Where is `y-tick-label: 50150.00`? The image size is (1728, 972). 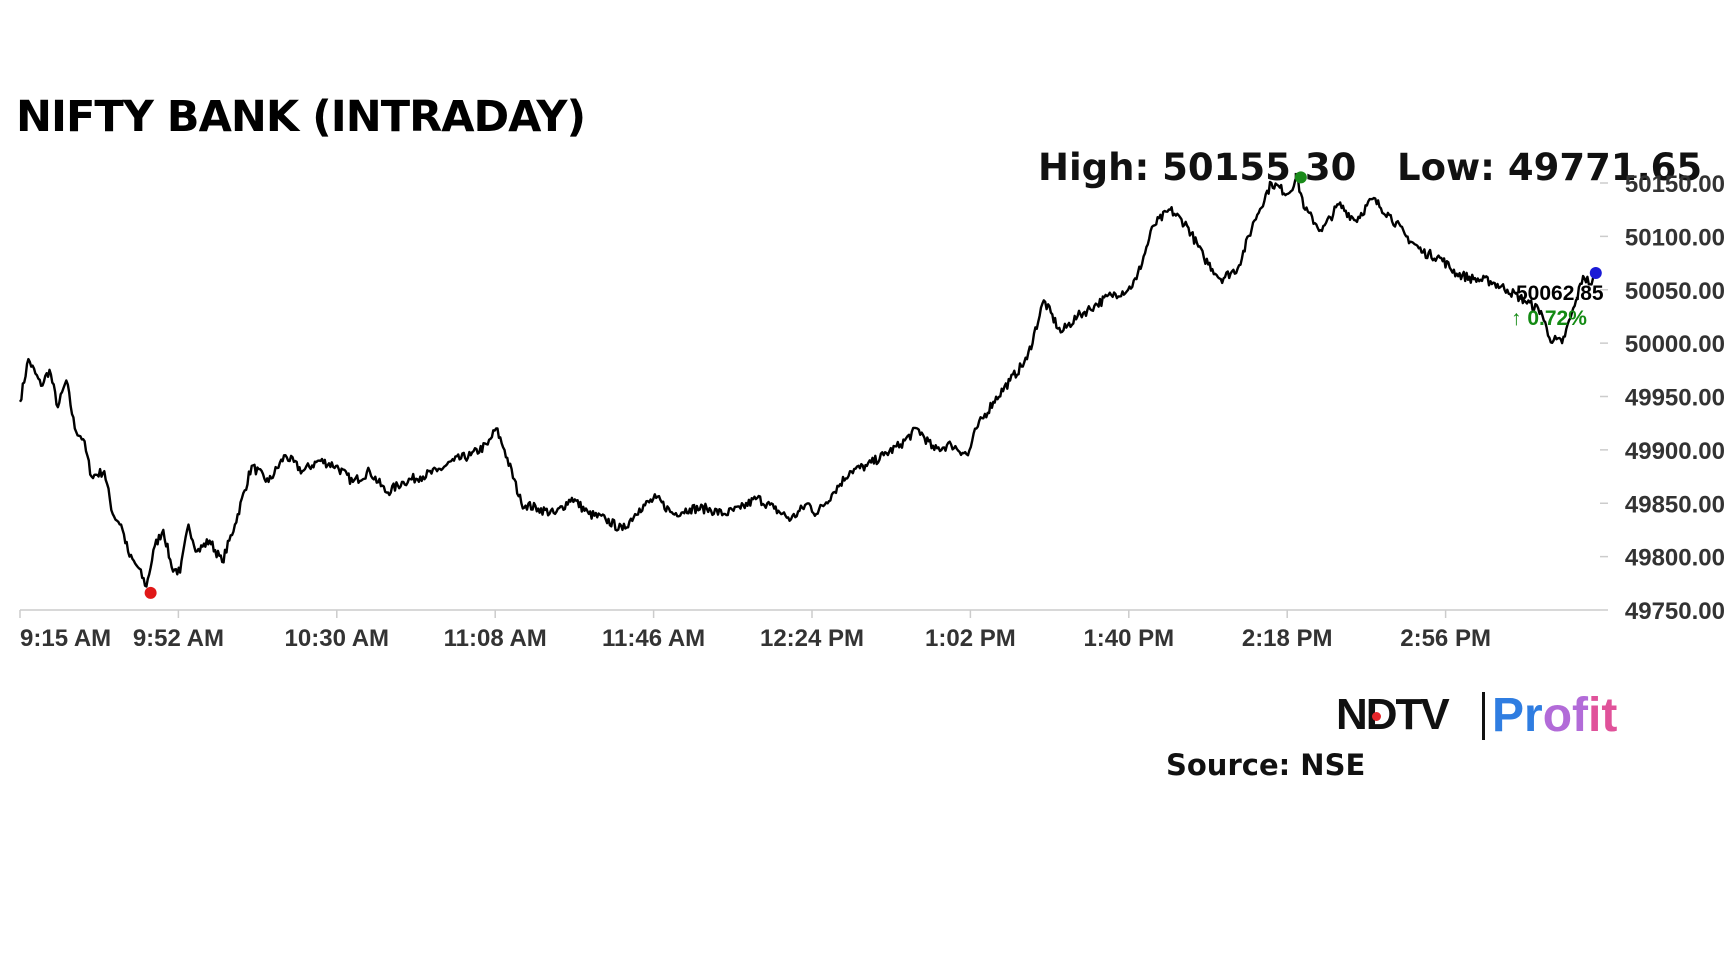 y-tick-label: 50150.00 is located at coordinates (1675, 184).